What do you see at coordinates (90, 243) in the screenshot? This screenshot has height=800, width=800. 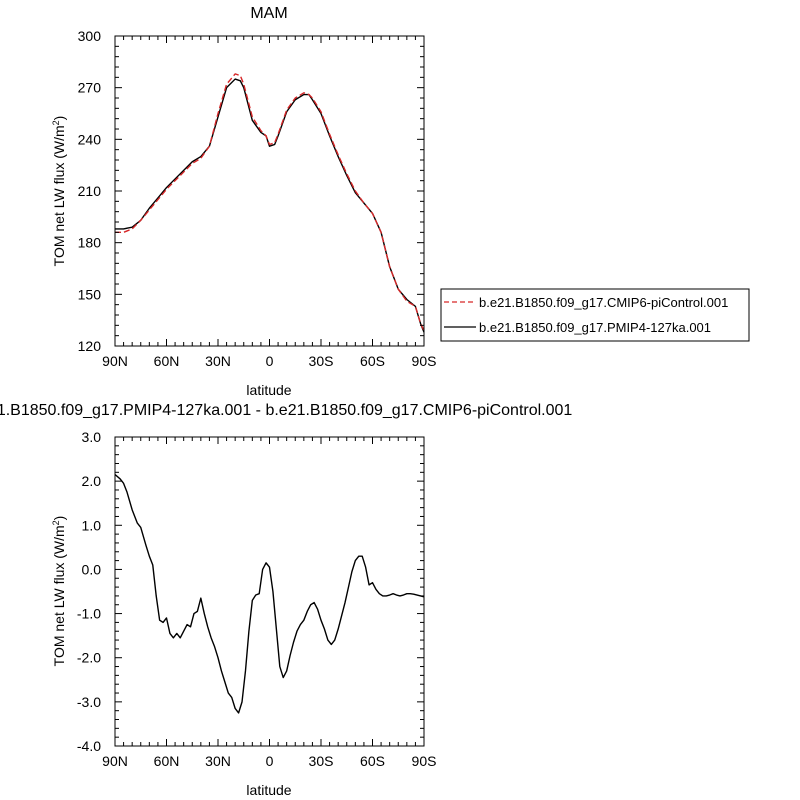 I see `top-y-tick-label: 180` at bounding box center [90, 243].